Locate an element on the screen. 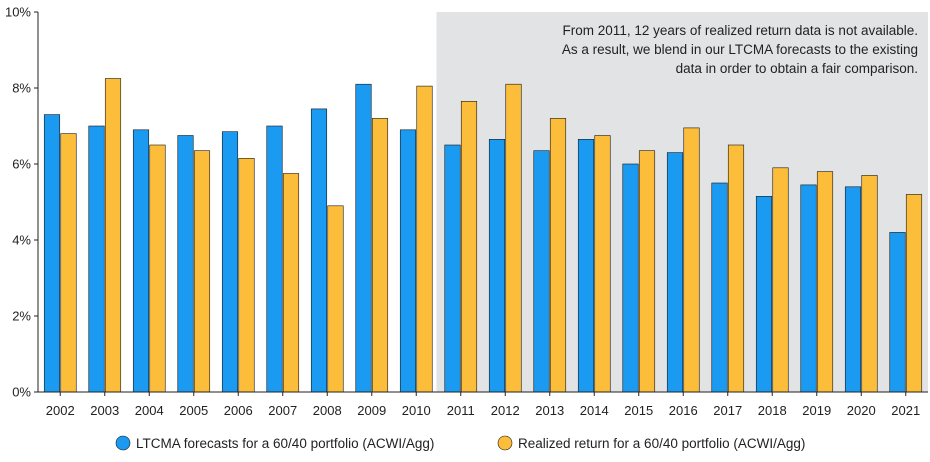 Image resolution: width=930 pixels, height=462 pixels. x-tick-label: 2013 is located at coordinates (549, 410).